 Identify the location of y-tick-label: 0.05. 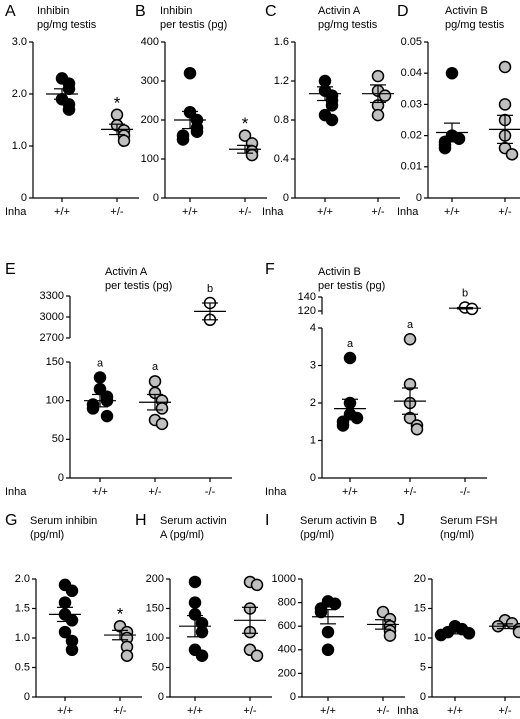
(411, 42).